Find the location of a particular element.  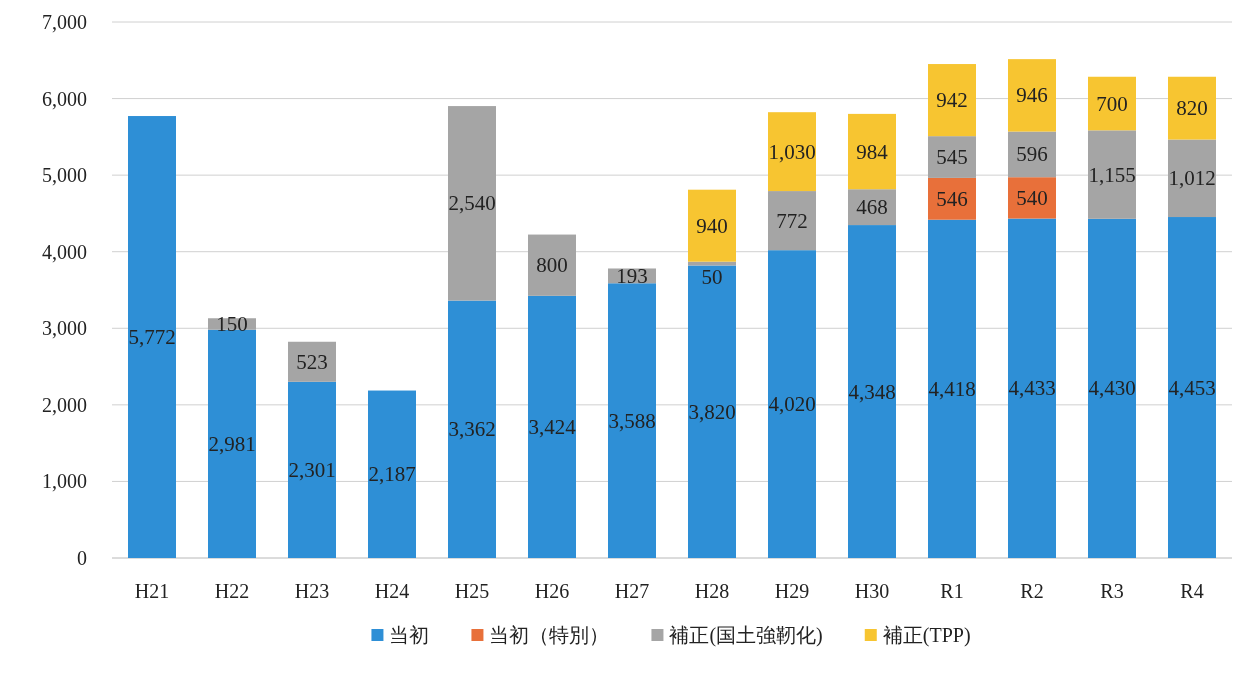

data-label: 545 is located at coordinates (952, 157).